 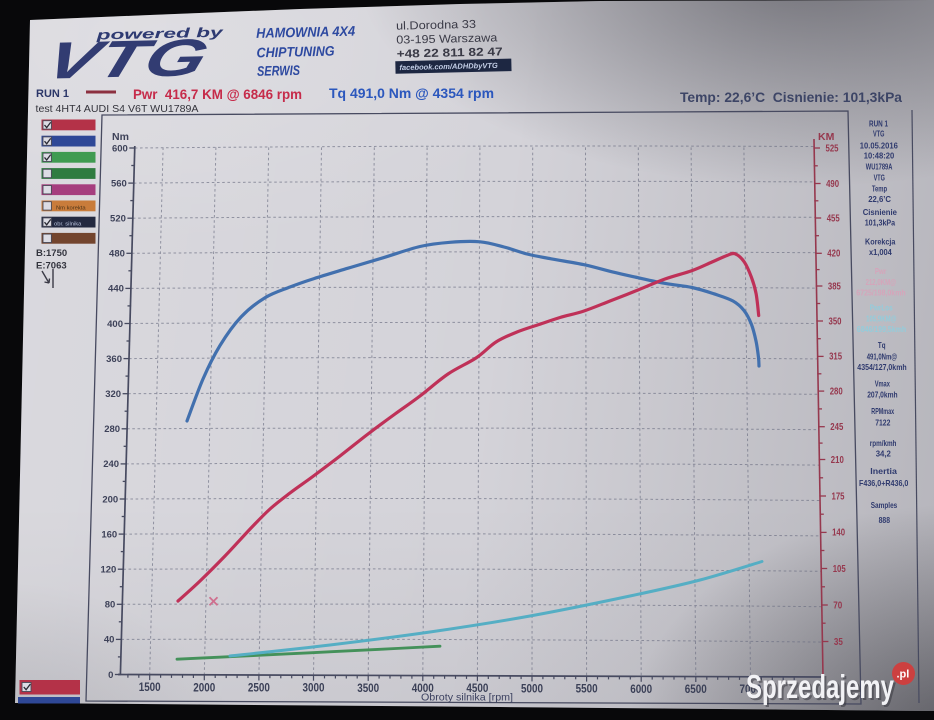 I want to click on svg-text: PwrLos, so click(x=881, y=307).